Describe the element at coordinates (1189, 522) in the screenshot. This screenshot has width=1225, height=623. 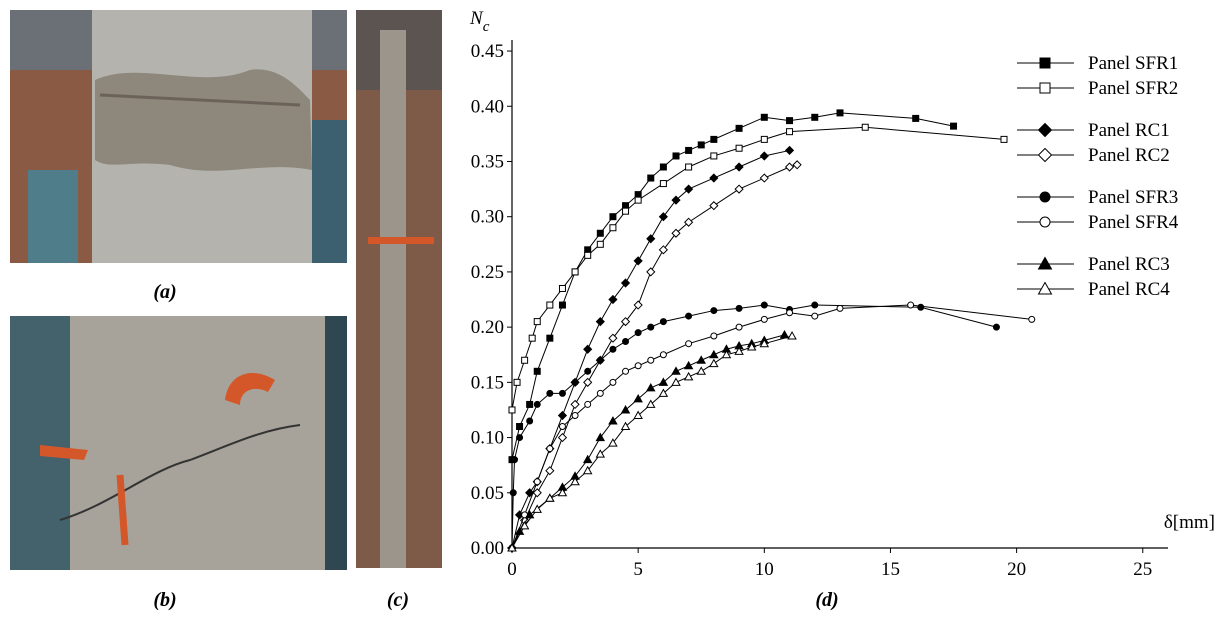
I see `x-axis-label: δ[mm]` at that location.